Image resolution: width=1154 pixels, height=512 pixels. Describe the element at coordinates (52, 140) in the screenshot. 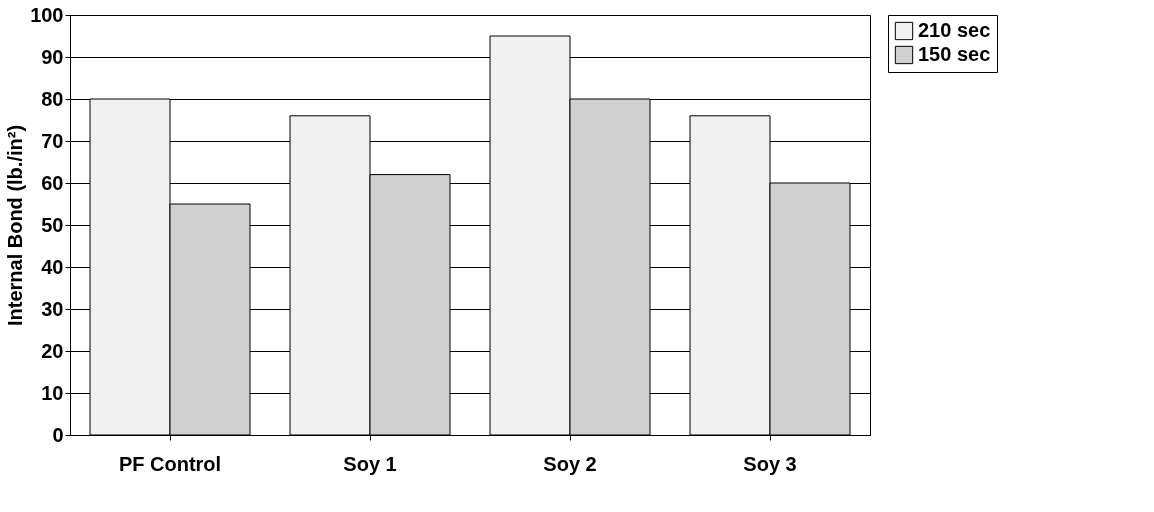

I see `y-tick-label: 70` at that location.